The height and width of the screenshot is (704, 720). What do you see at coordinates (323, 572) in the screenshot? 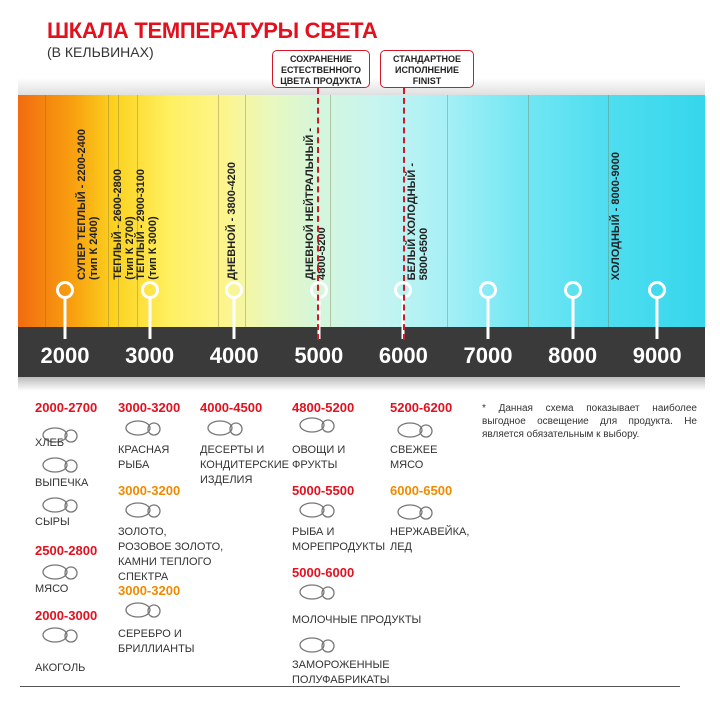
I see `range-label: 5000-6000` at bounding box center [323, 572].